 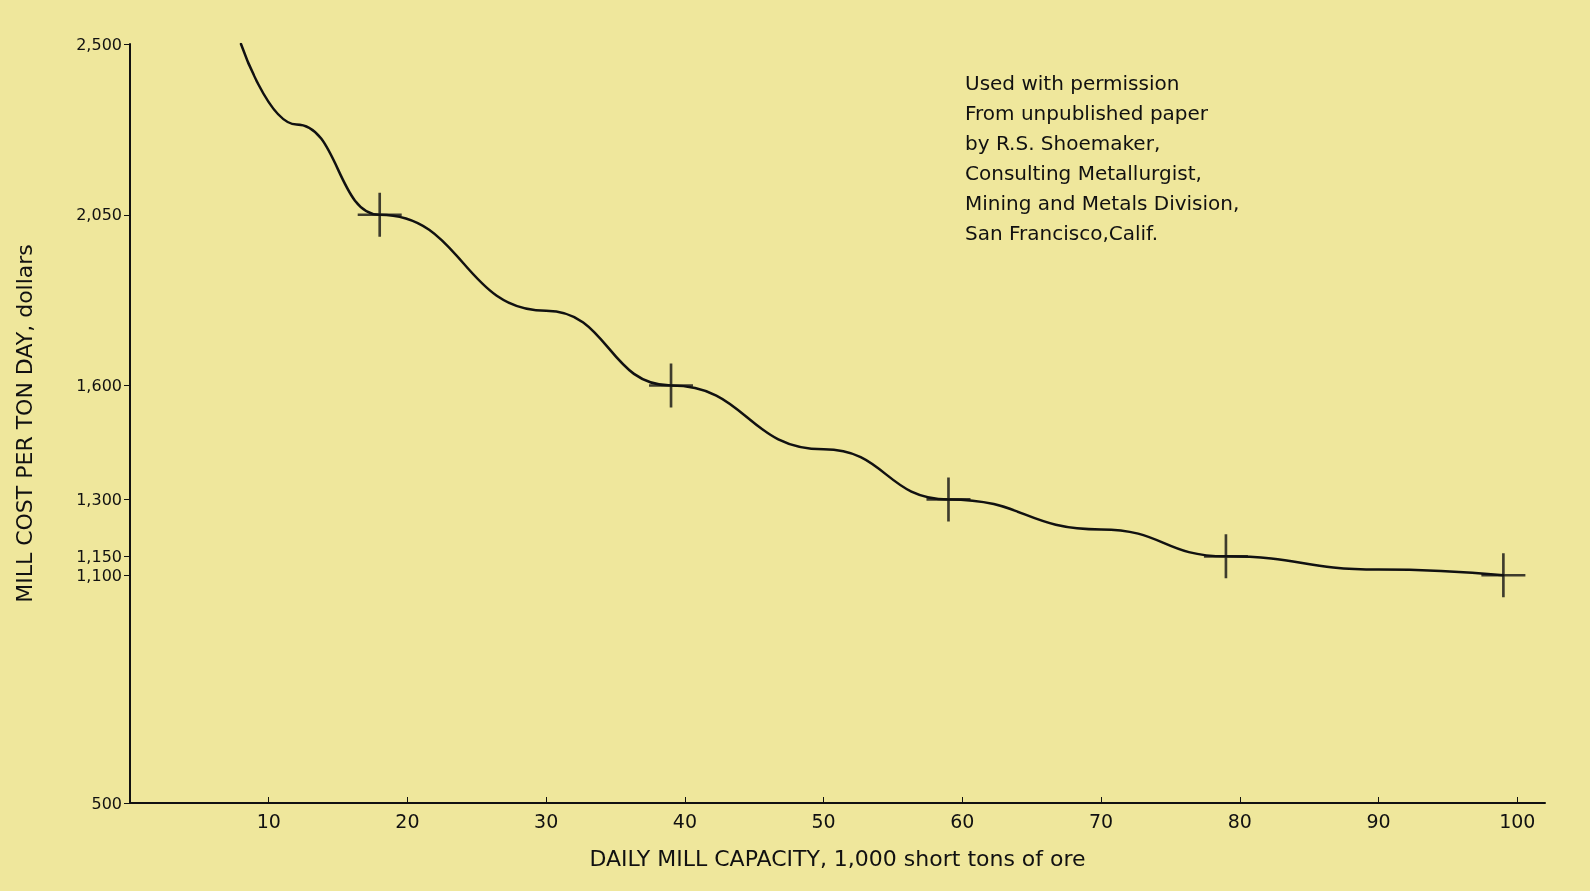 What do you see at coordinates (684, 820) in the screenshot?
I see `x-tick-label: 40` at bounding box center [684, 820].